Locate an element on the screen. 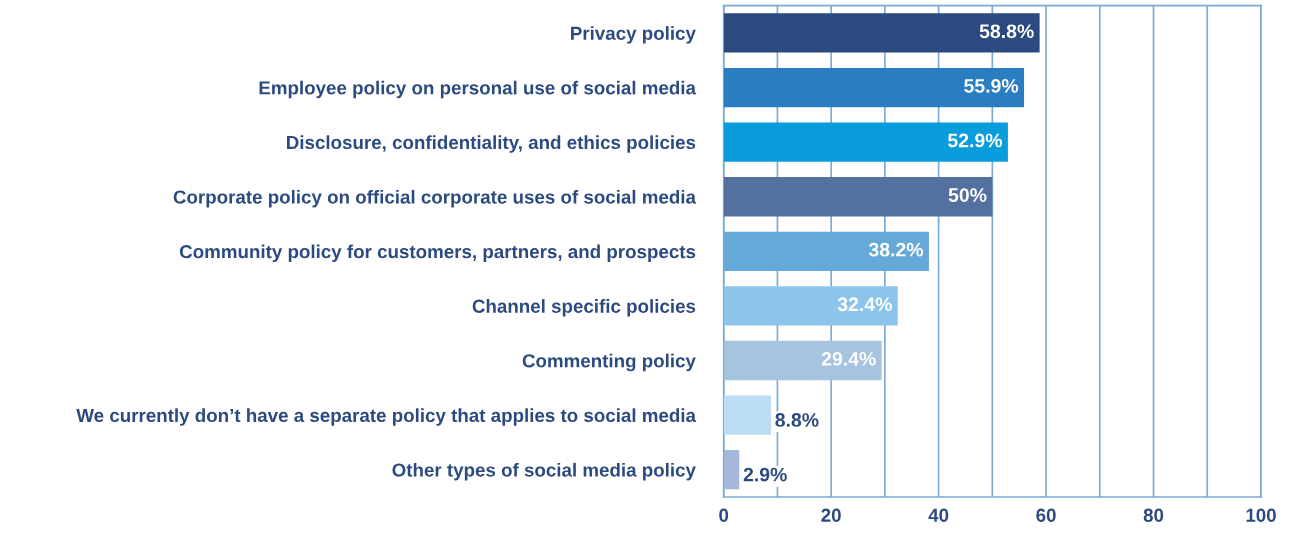 This screenshot has height=537, width=1290. data-label: 55.9% is located at coordinates (991, 85).